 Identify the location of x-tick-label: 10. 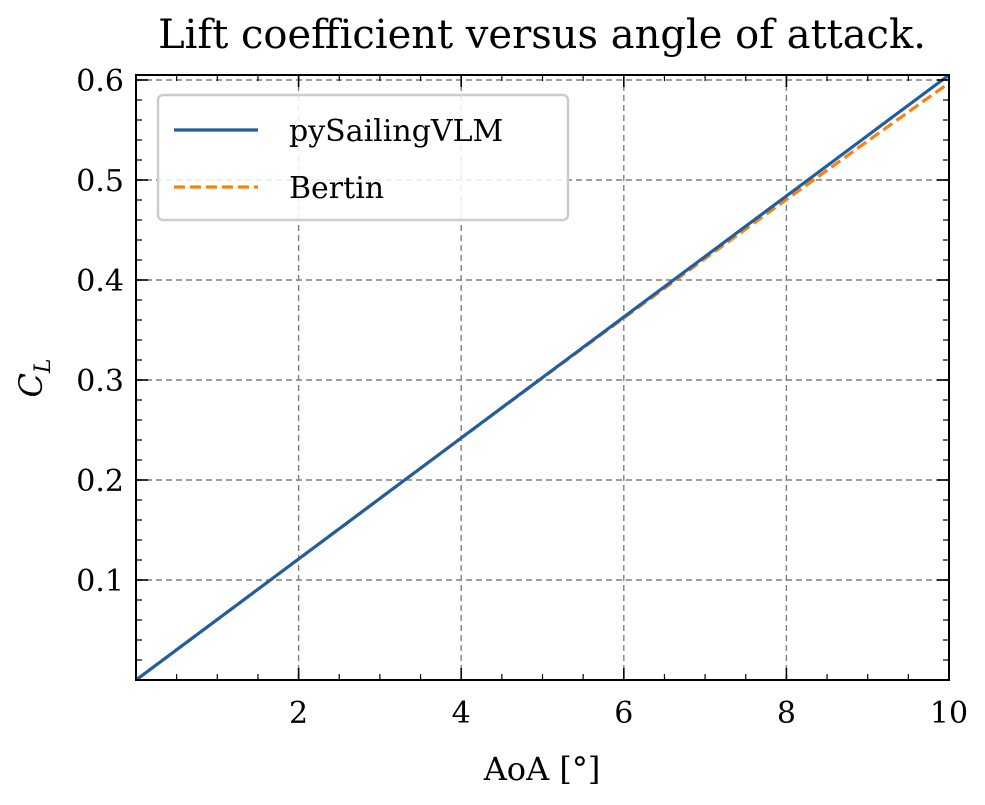
(949, 713).